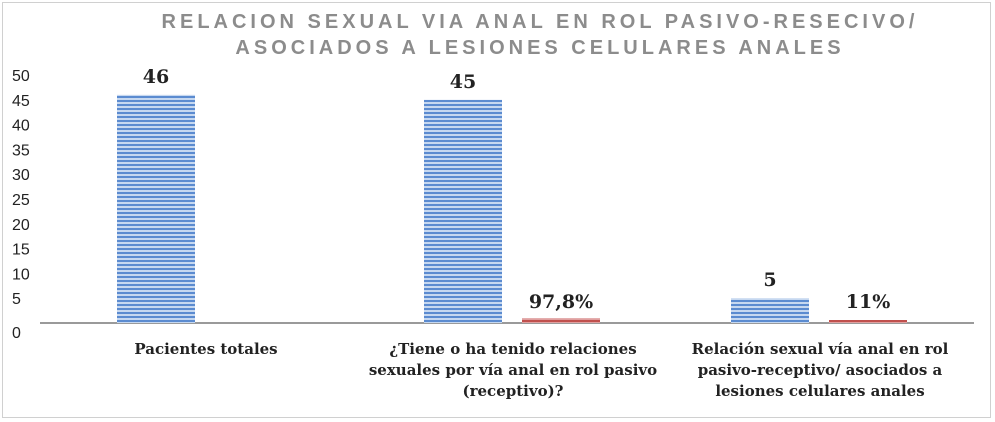  What do you see at coordinates (205, 349) in the screenshot?
I see `x-category-label: Pacientes totales` at bounding box center [205, 349].